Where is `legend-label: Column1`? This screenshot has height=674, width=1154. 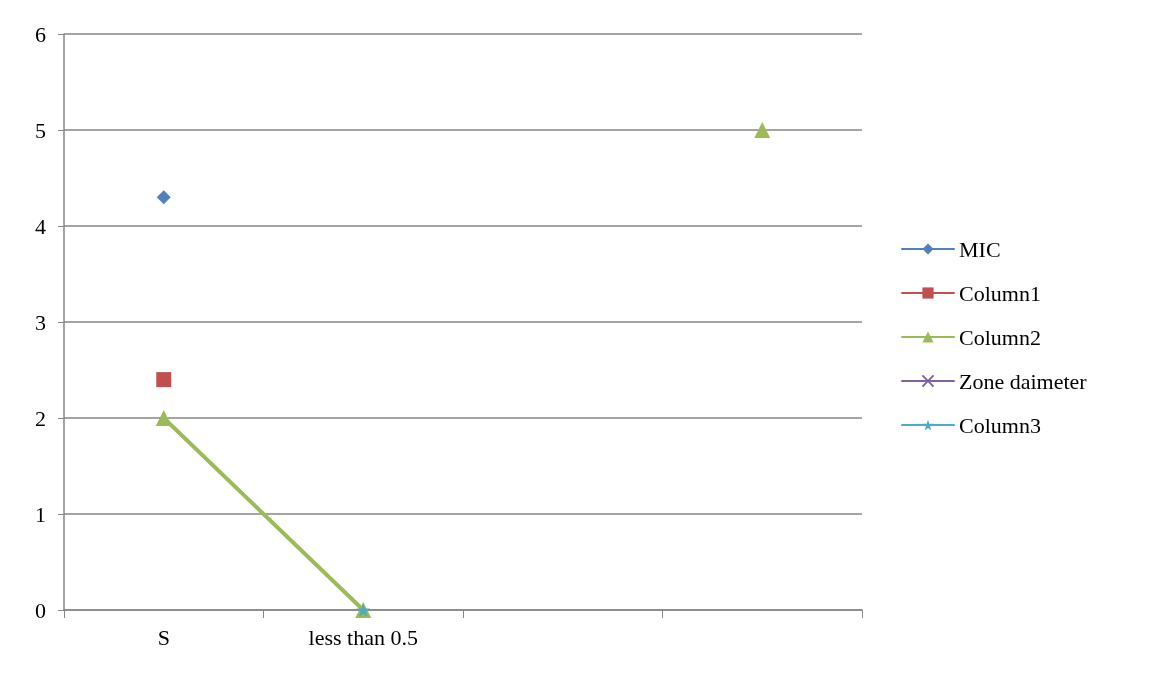
legend-label: Column1 is located at coordinates (1000, 293).